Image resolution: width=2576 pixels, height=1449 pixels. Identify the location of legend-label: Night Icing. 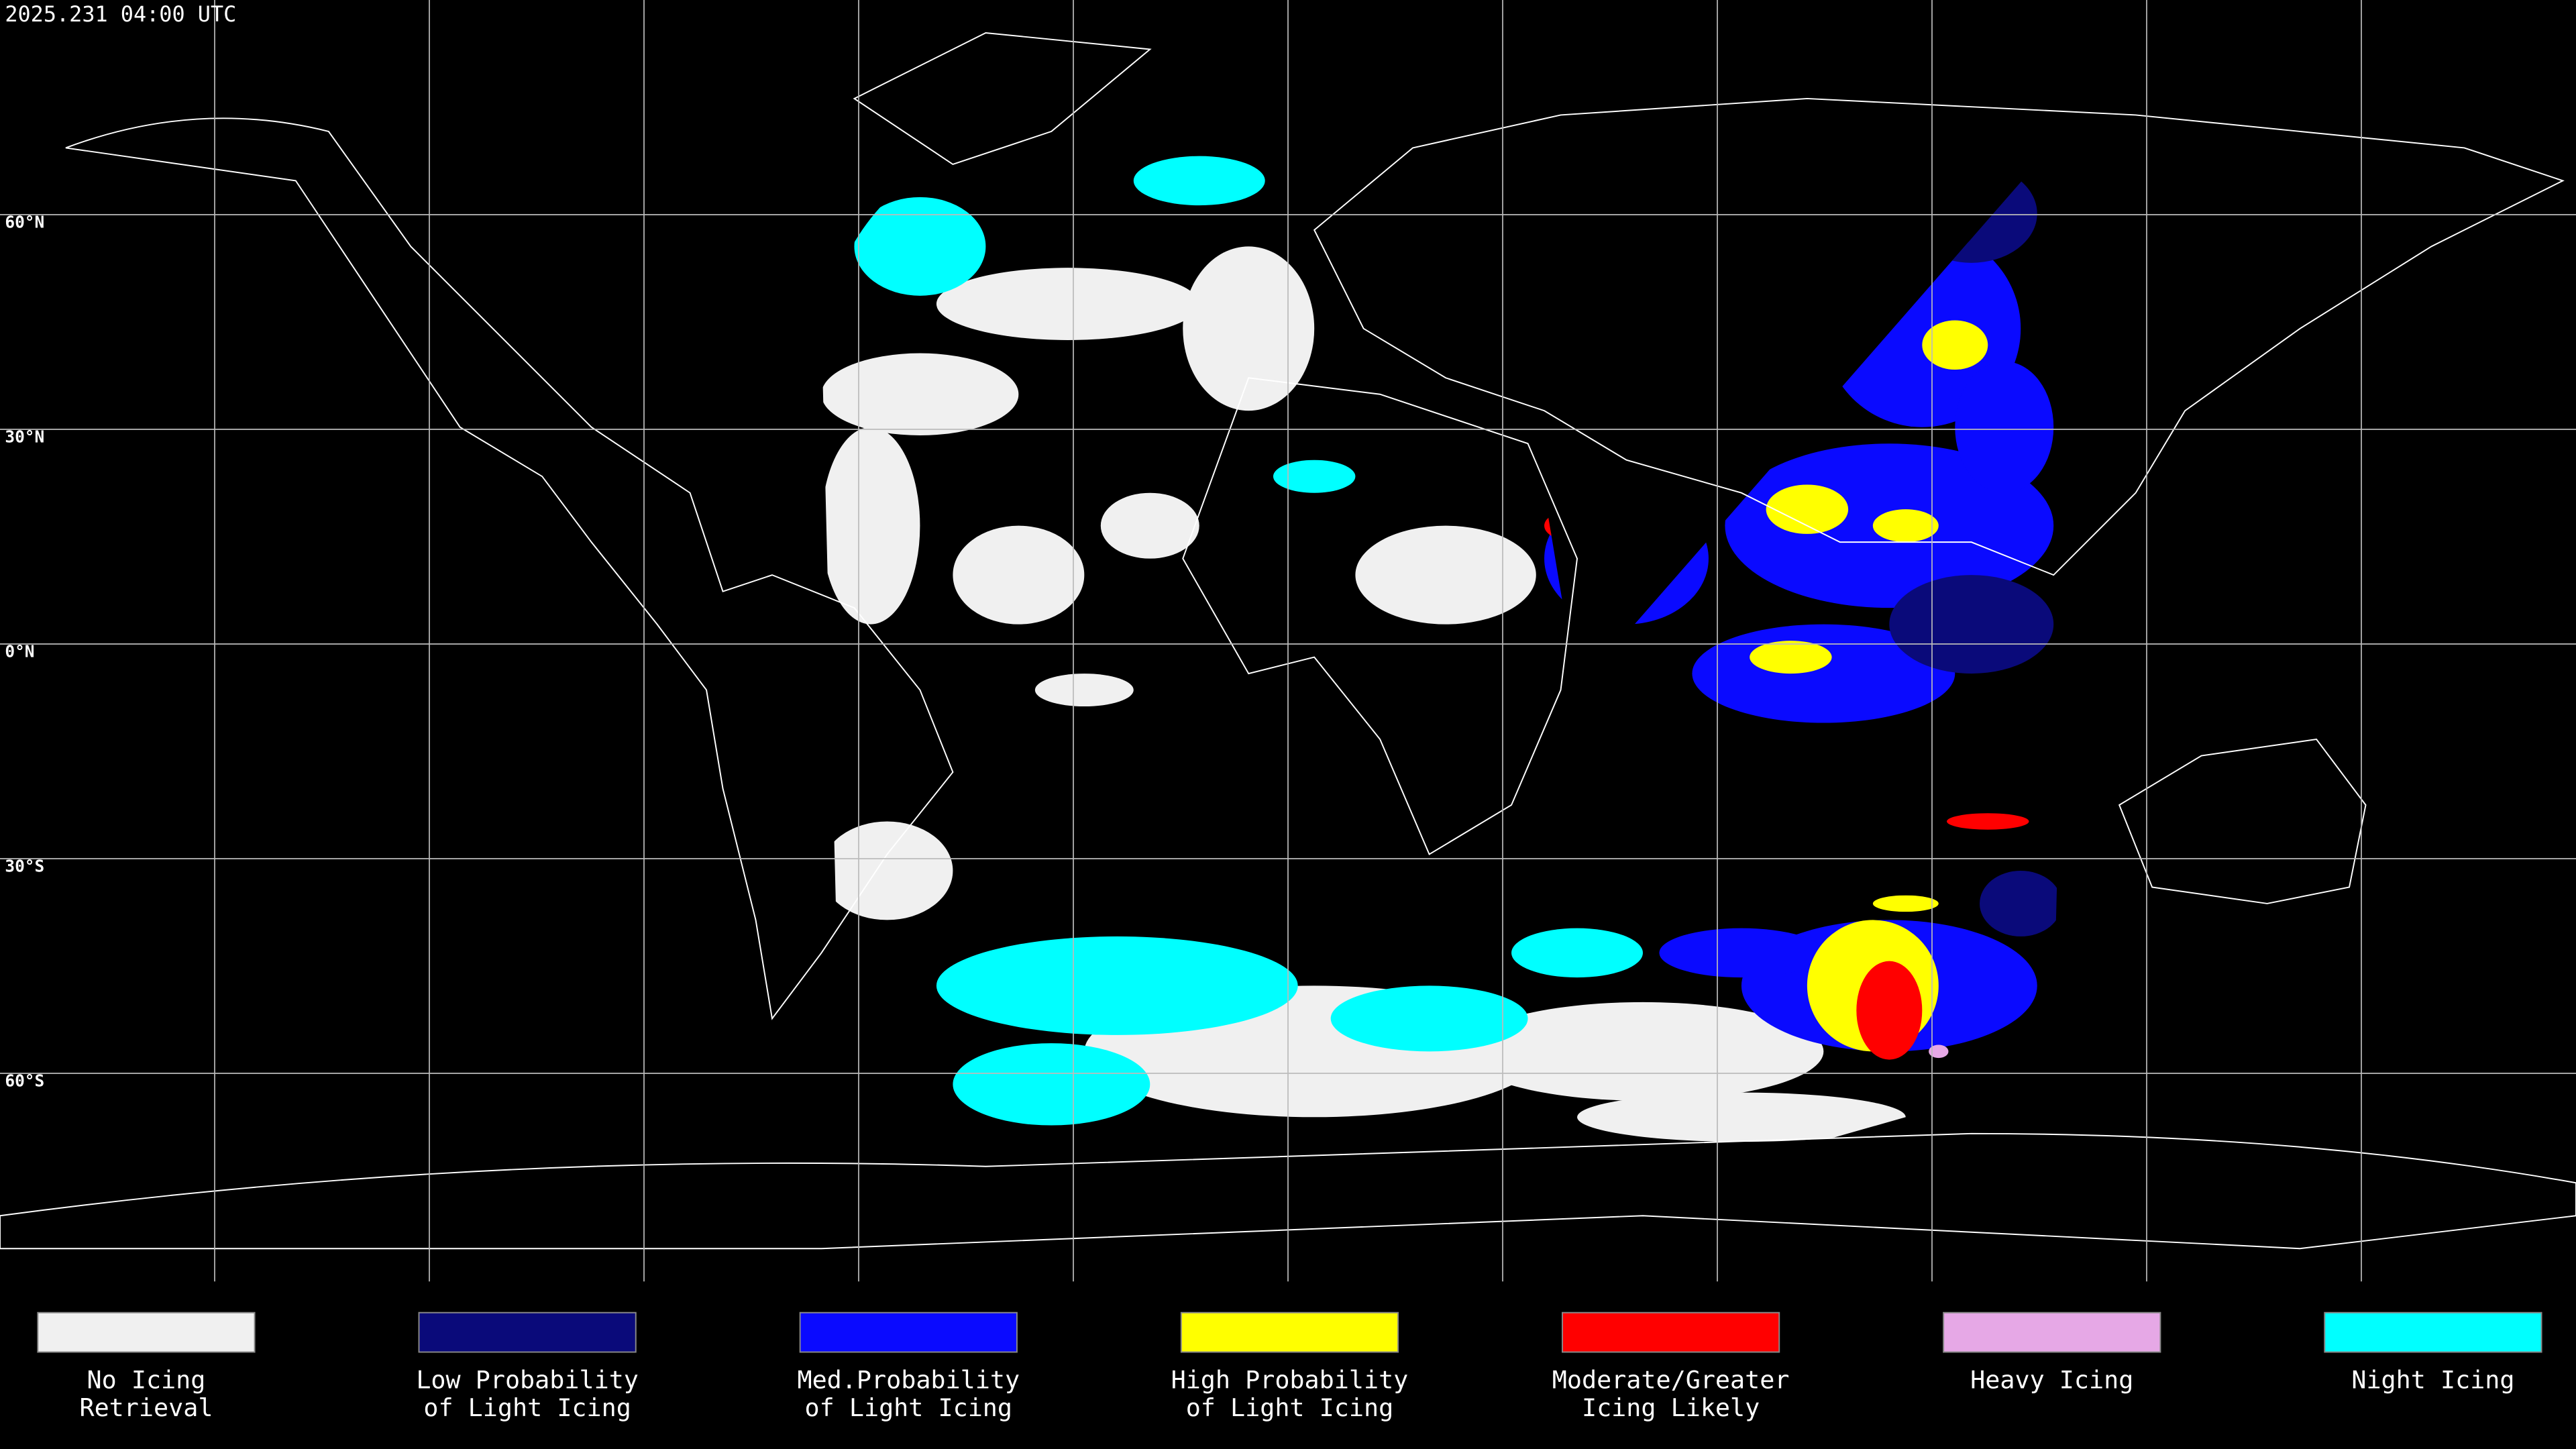
(2432, 1379).